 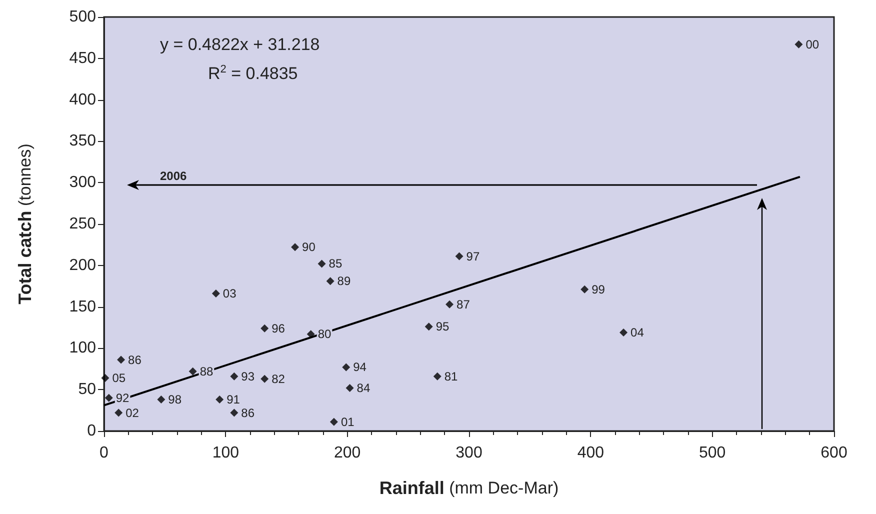 What do you see at coordinates (226, 453) in the screenshot?
I see `x-tick-label: 100` at bounding box center [226, 453].